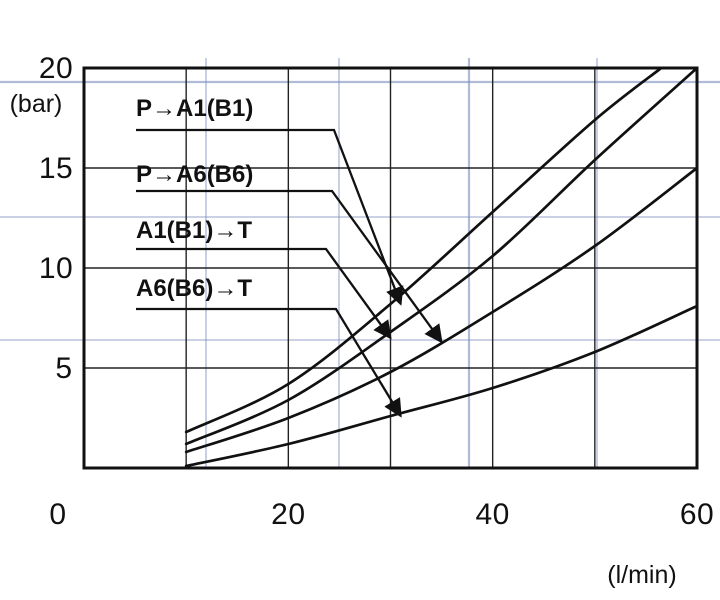  Describe the element at coordinates (194, 288) in the screenshot. I see `annotation-label-4: A6(B6)→T` at that location.